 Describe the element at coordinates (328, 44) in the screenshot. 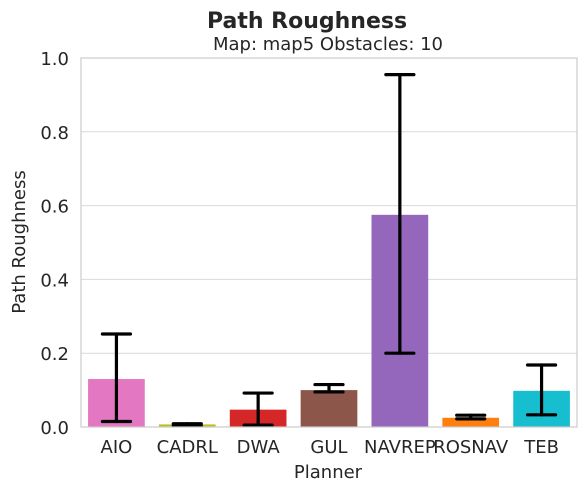

I see `chart-subtitle: Map: map5 Obstacles: 10` at that location.